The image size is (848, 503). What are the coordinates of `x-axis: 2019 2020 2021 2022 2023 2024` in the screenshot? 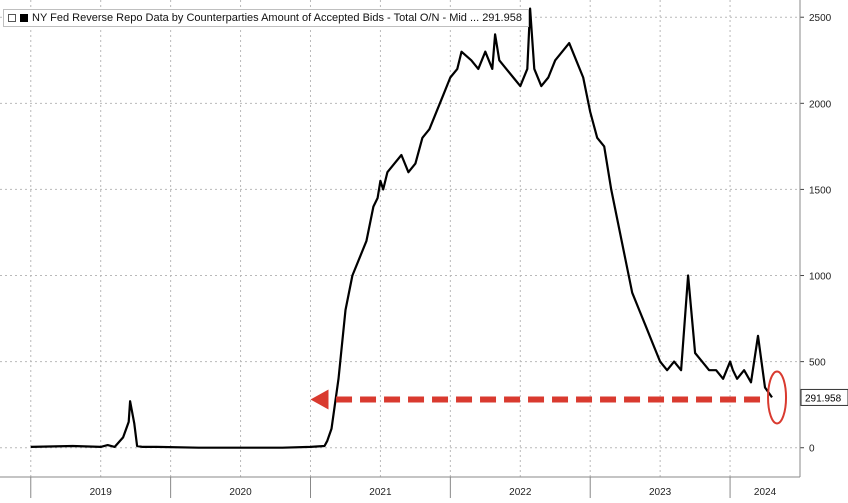 It's located at (400, 487).